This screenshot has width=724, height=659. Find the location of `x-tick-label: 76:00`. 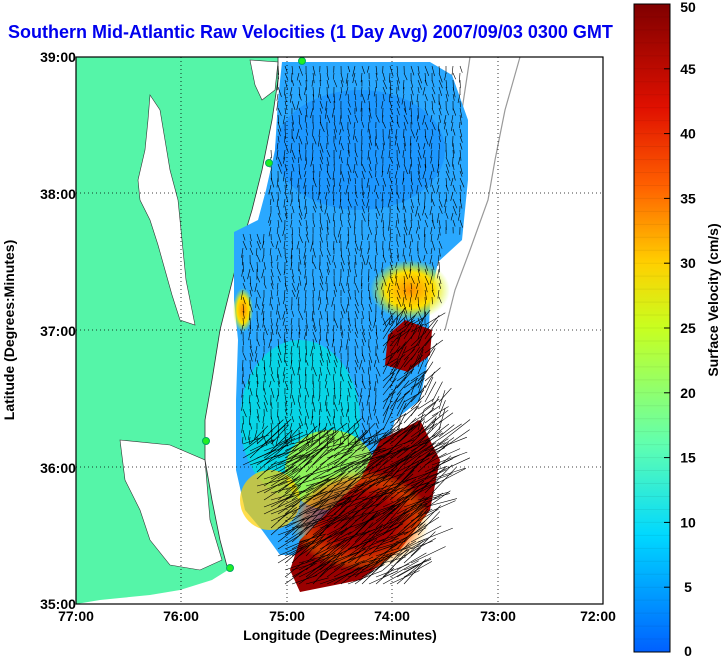

x-tick-label: 76:00 is located at coordinates (181, 616).